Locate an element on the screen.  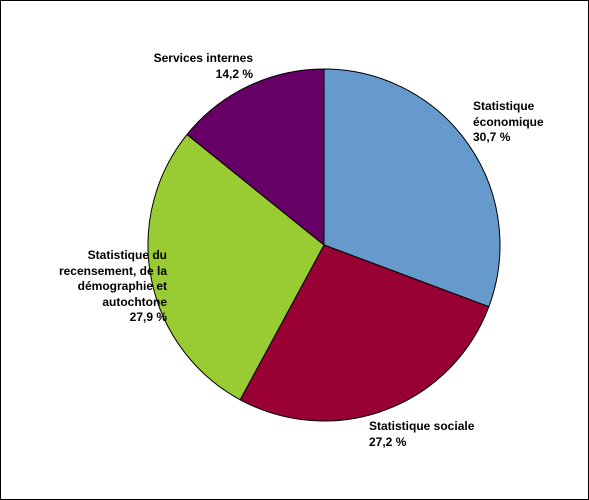
slice-name-line: Services internes is located at coordinates (203, 58).